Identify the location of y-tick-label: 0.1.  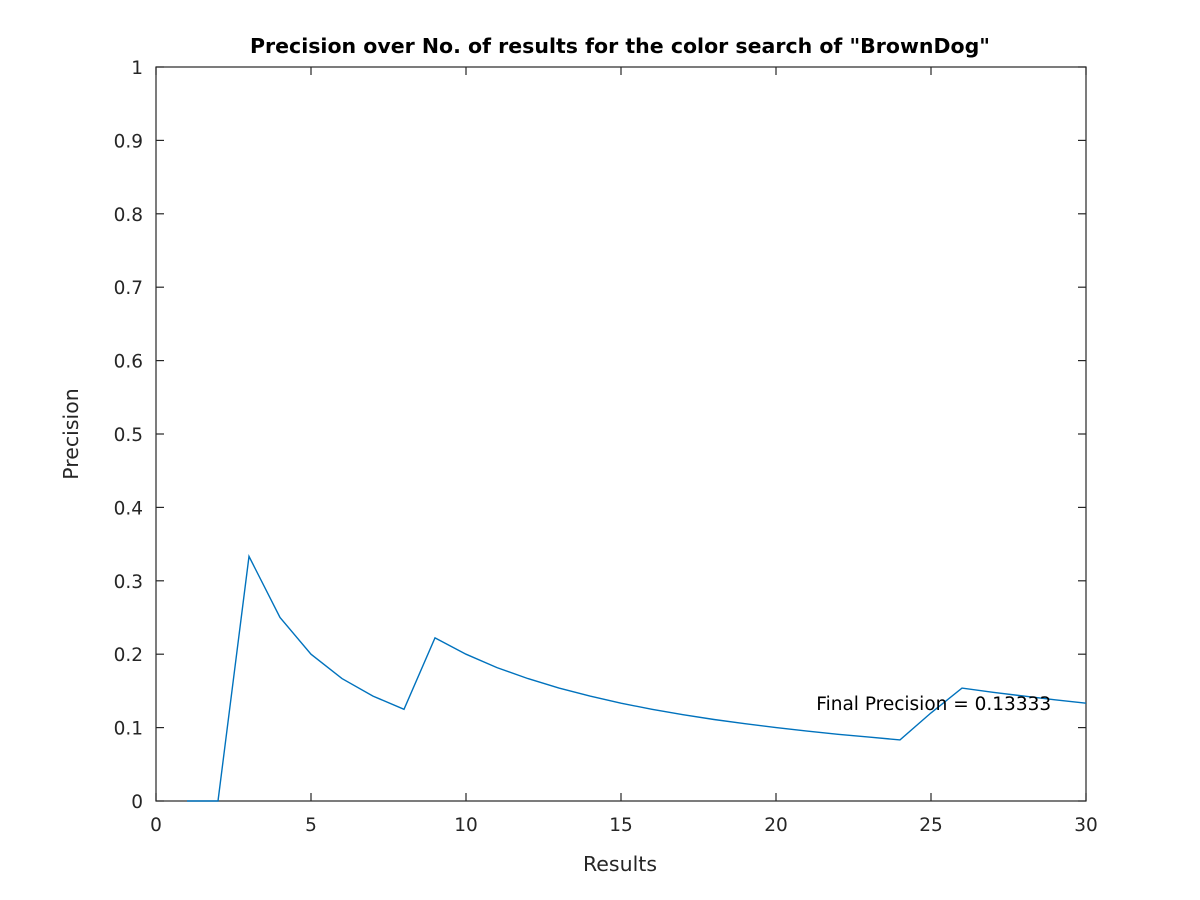
(128, 729).